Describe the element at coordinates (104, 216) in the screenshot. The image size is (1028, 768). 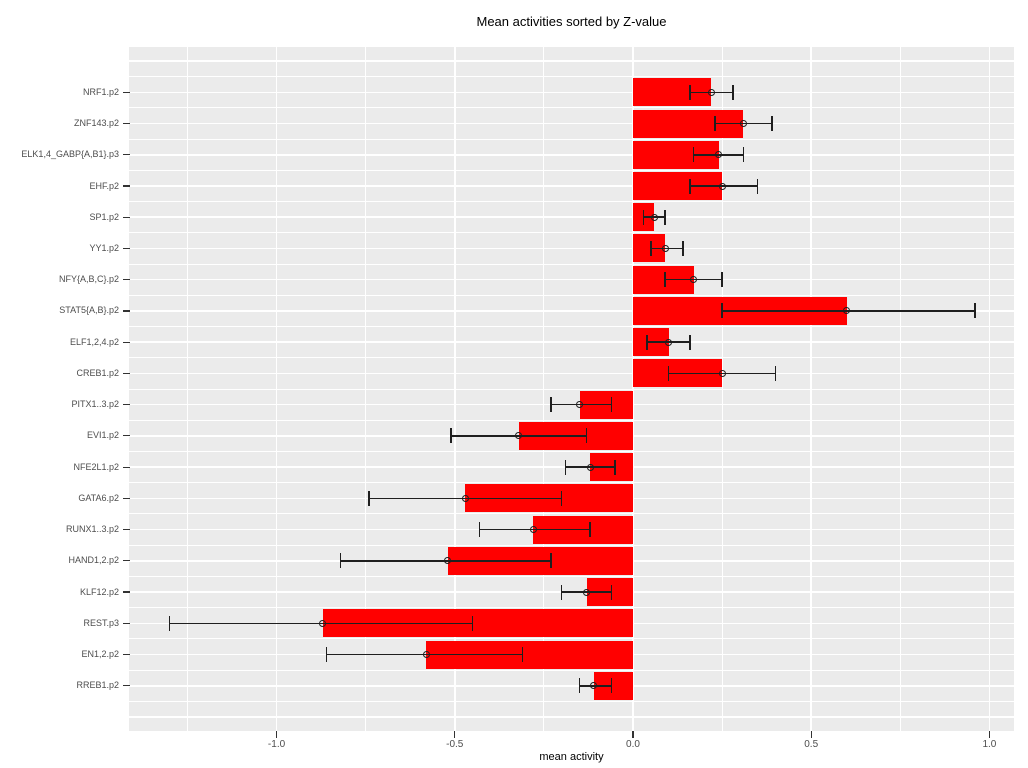
I see `y-tick-label: SP1.p2` at that location.